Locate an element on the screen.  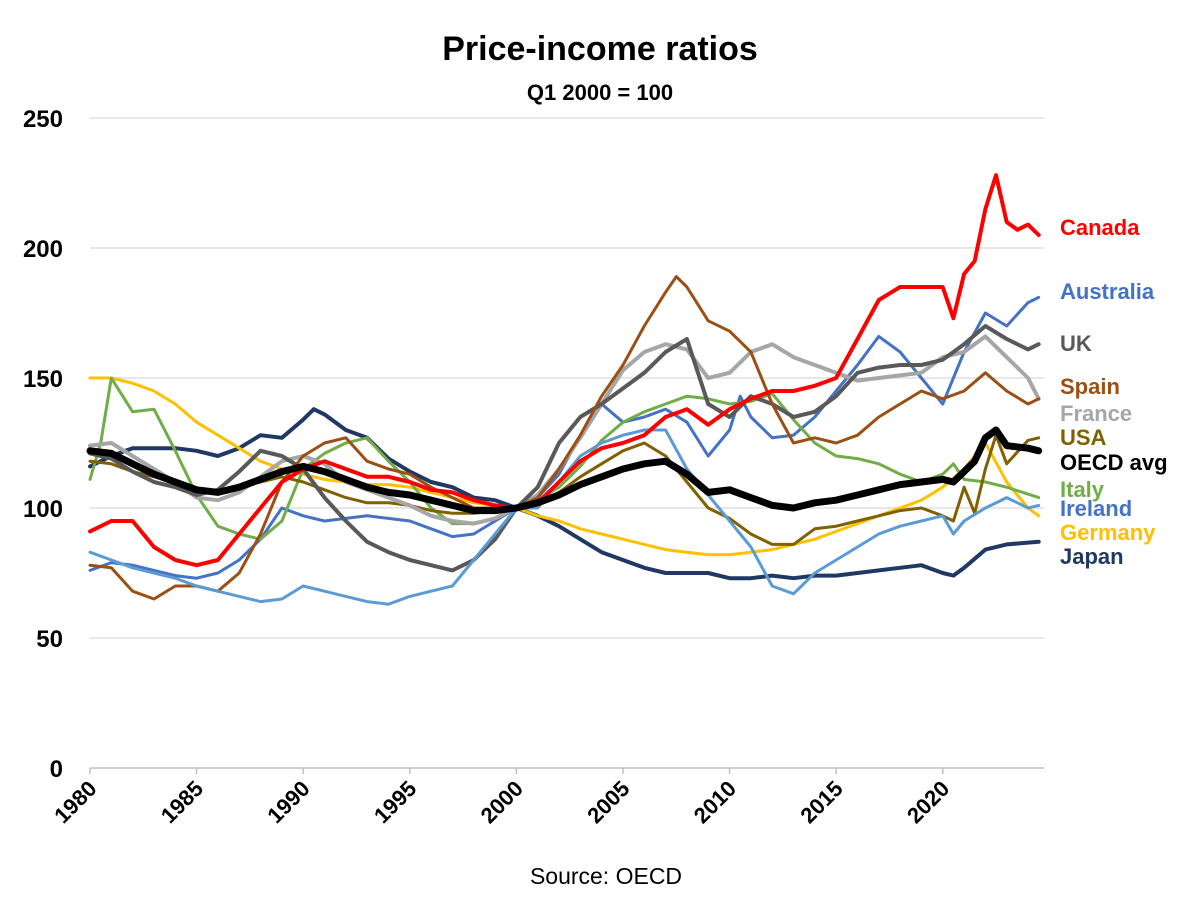
series-label-usa: USA is located at coordinates (1083, 437).